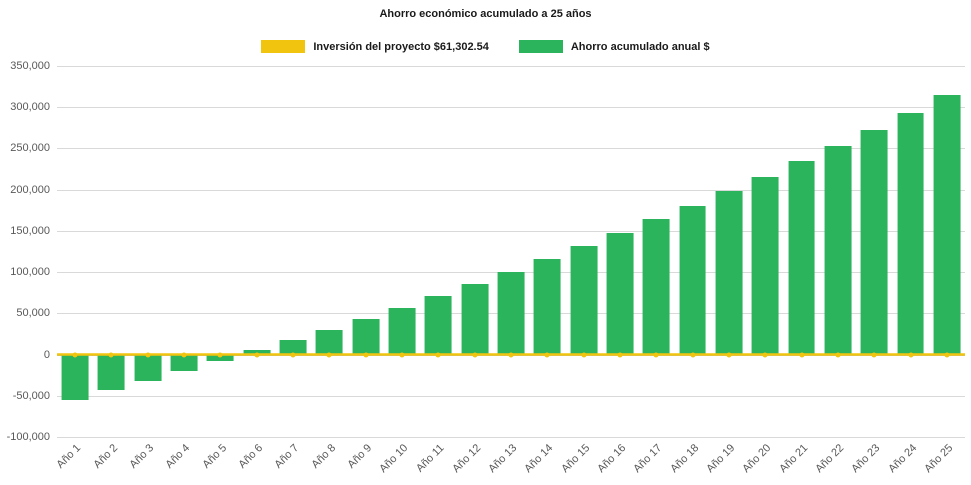 This screenshot has height=485, width=971. Describe the element at coordinates (30, 272) in the screenshot. I see `y-axis-label: 100,000` at that location.